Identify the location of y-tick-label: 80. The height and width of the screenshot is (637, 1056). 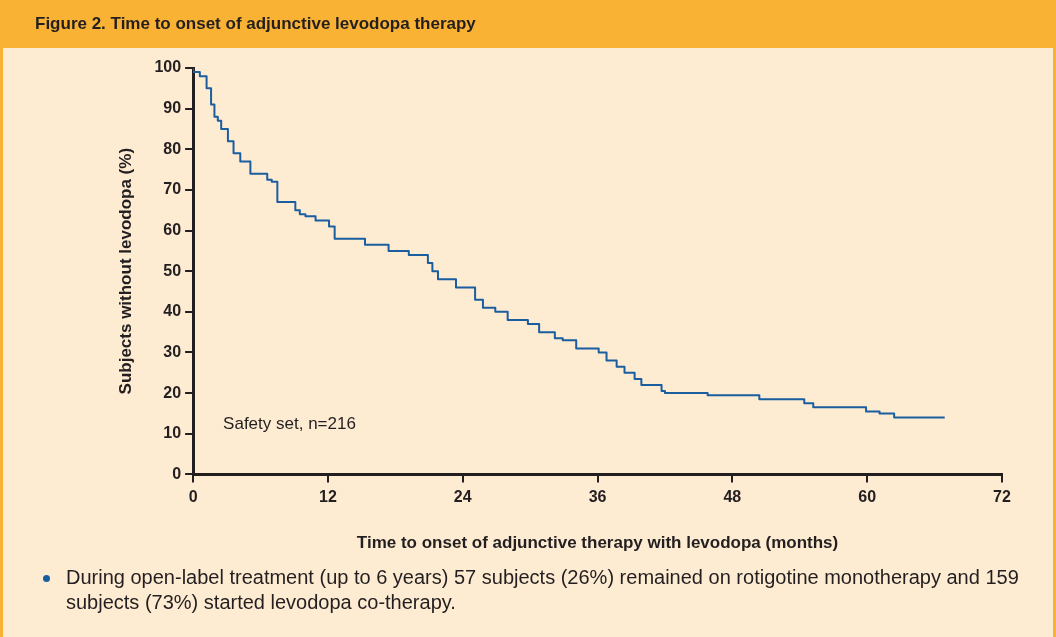
(172, 148).